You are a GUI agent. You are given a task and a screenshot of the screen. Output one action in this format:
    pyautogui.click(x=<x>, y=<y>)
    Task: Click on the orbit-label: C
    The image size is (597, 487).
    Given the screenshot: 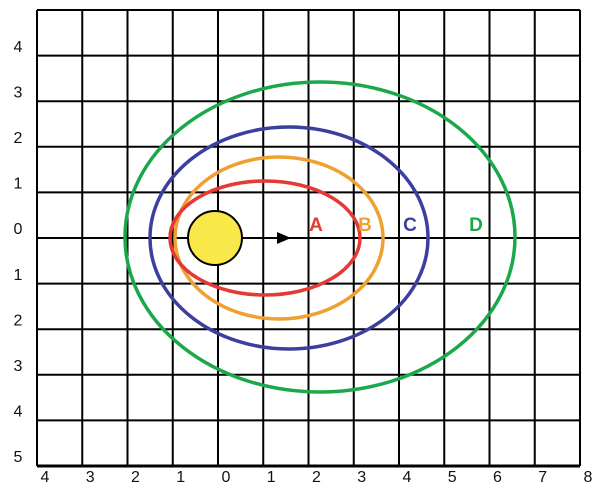 What is the action you would take?
    pyautogui.click(x=410, y=225)
    